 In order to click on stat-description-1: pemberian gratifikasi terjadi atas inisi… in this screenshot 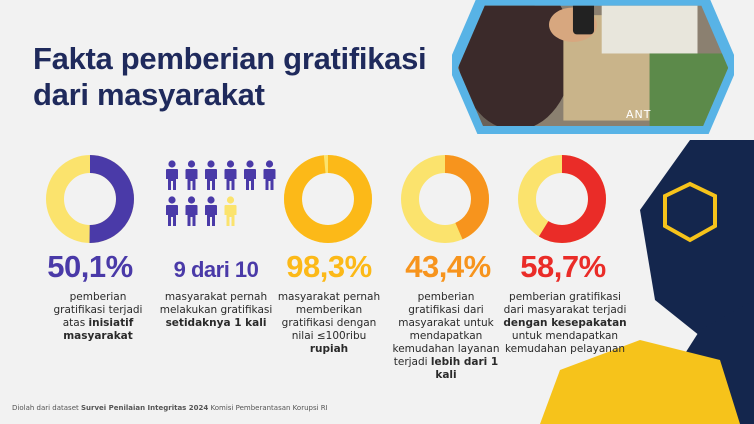, I will do `click(98, 316)`.